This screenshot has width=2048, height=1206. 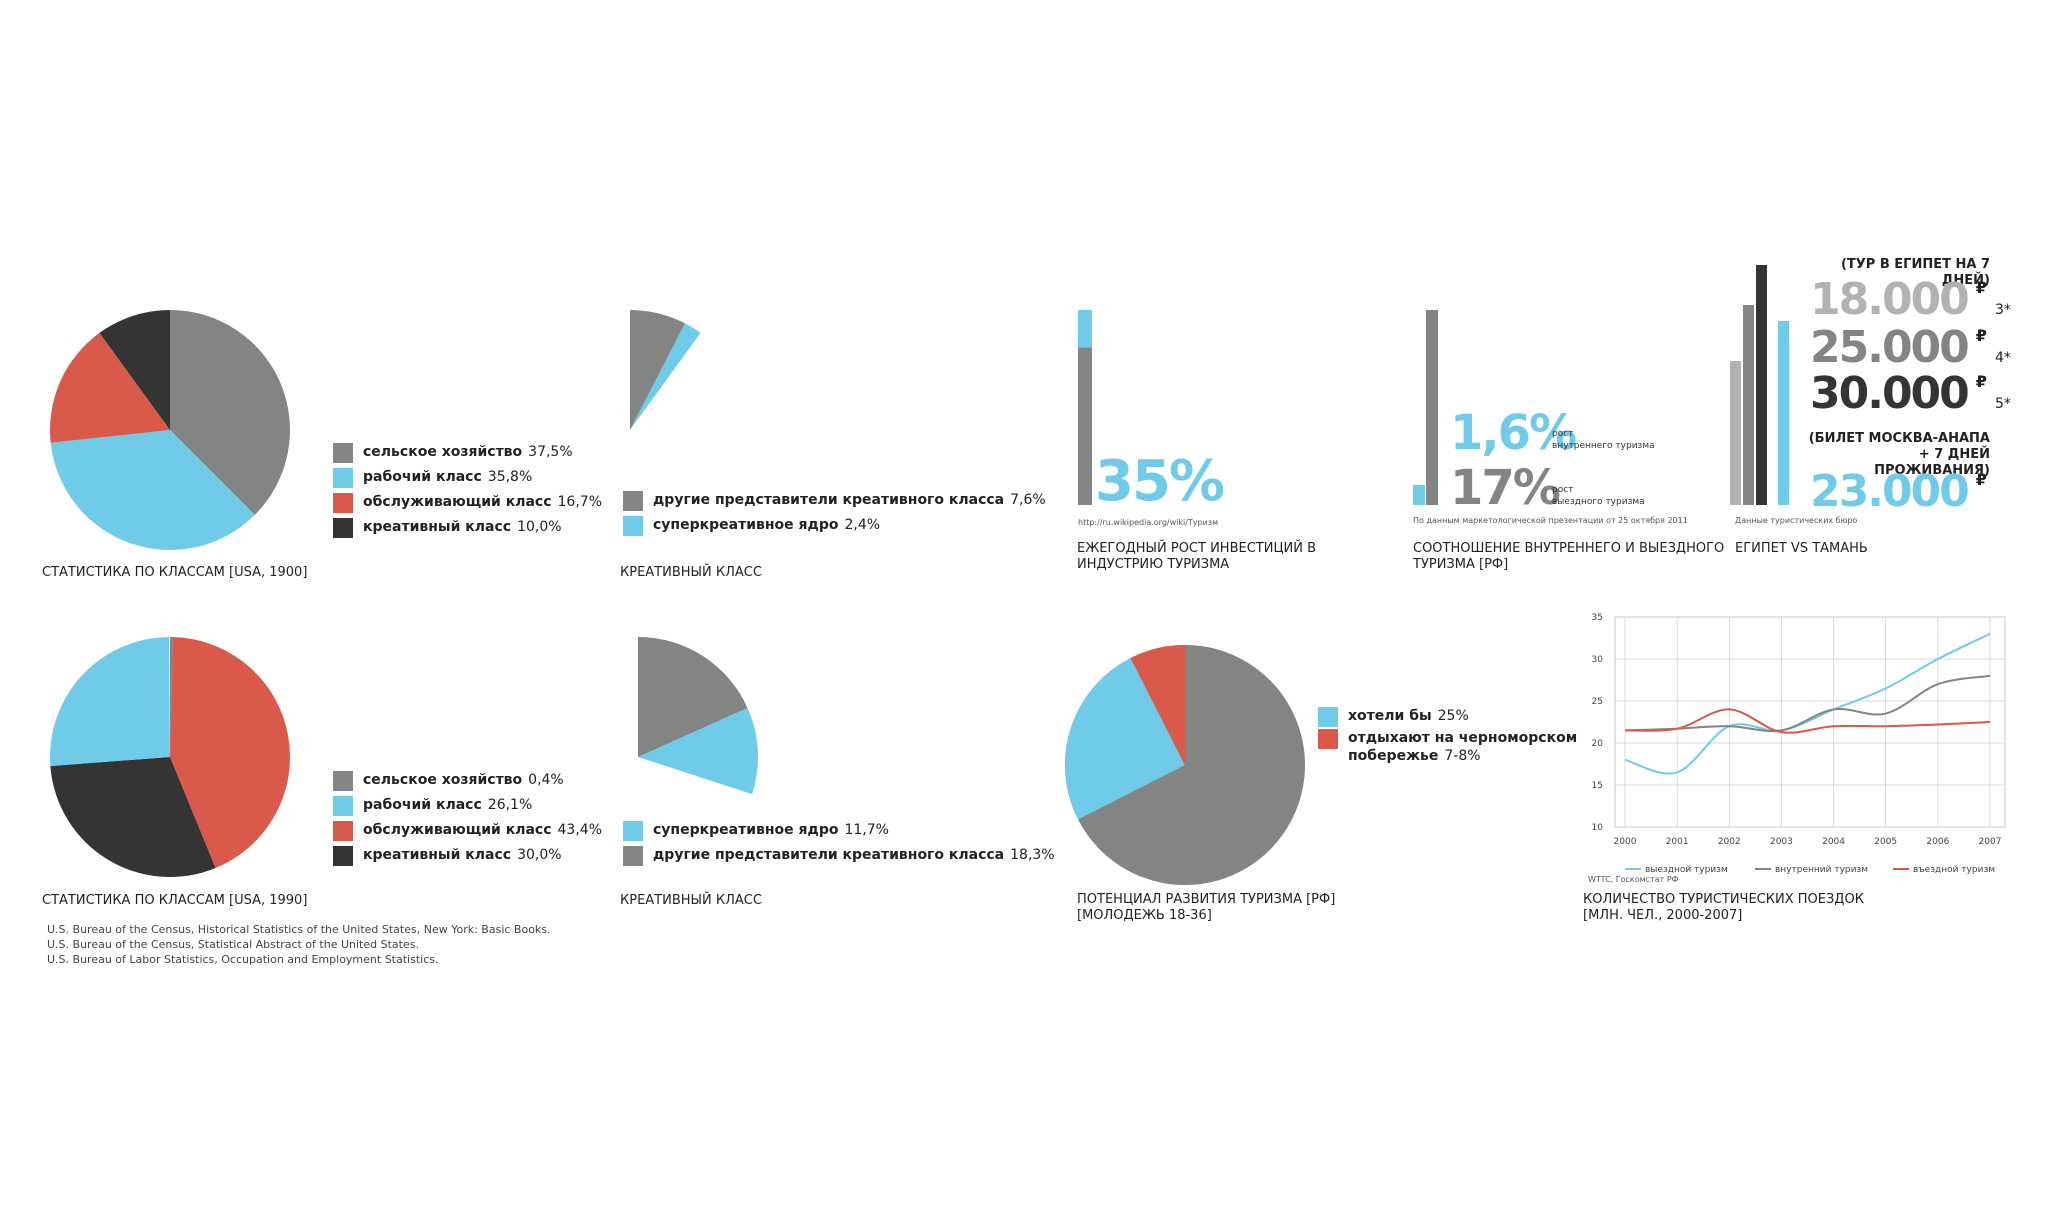 I want to click on caption-creative-1990: КРЕАТИВНЫЙ КЛАСС, so click(x=691, y=900).